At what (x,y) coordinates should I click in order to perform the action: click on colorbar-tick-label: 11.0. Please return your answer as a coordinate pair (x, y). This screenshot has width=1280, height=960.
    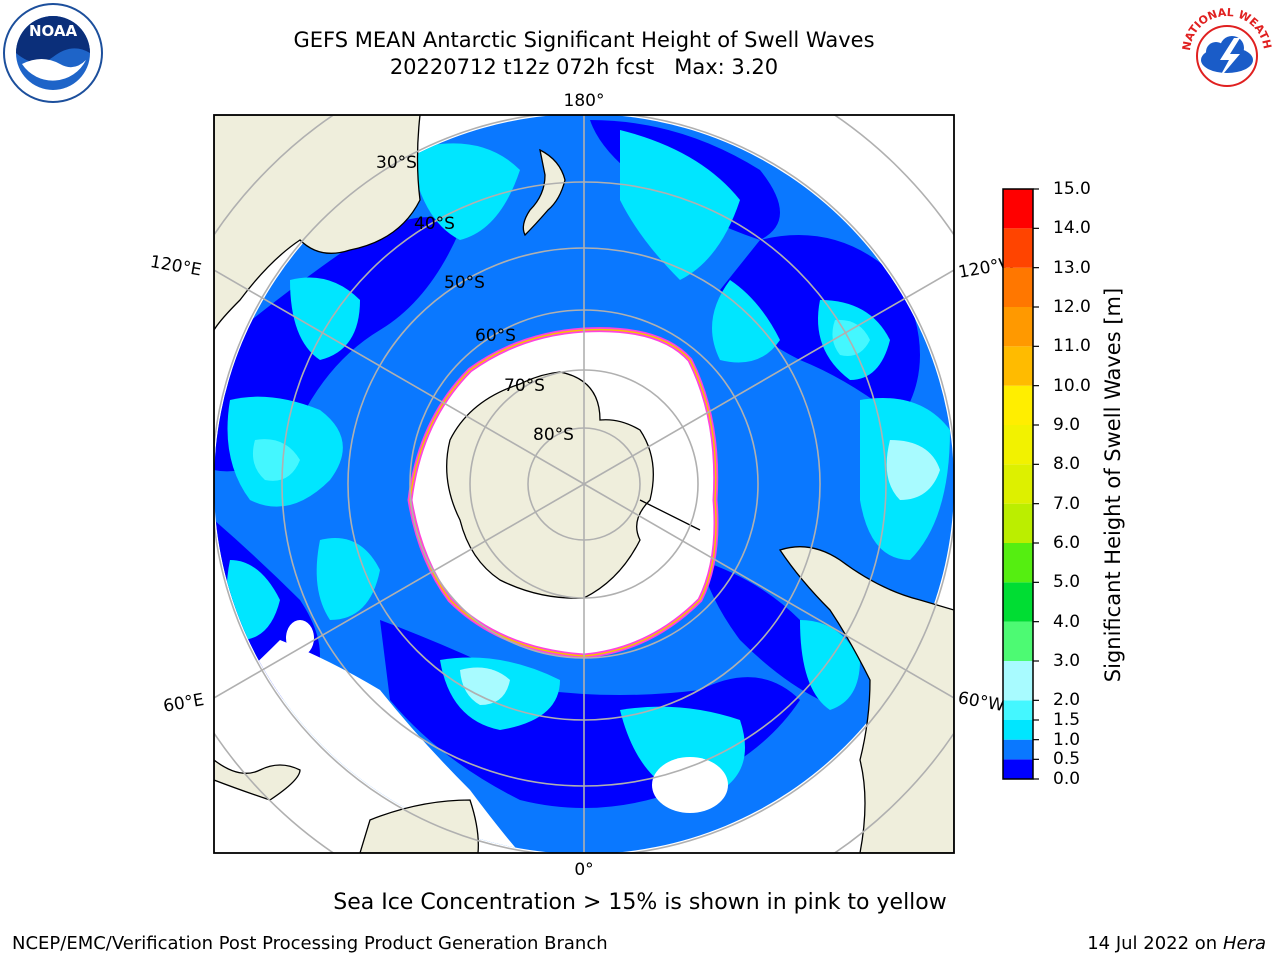
    Looking at the image, I should click on (1072, 346).